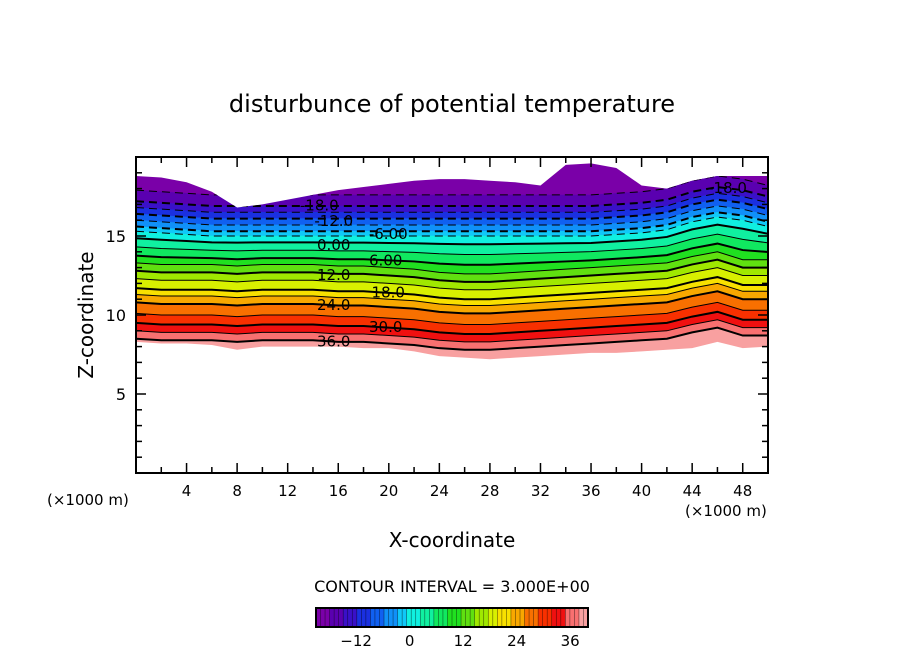  What do you see at coordinates (516, 641) in the screenshot?
I see `colorbar-tick-label: 24` at bounding box center [516, 641].